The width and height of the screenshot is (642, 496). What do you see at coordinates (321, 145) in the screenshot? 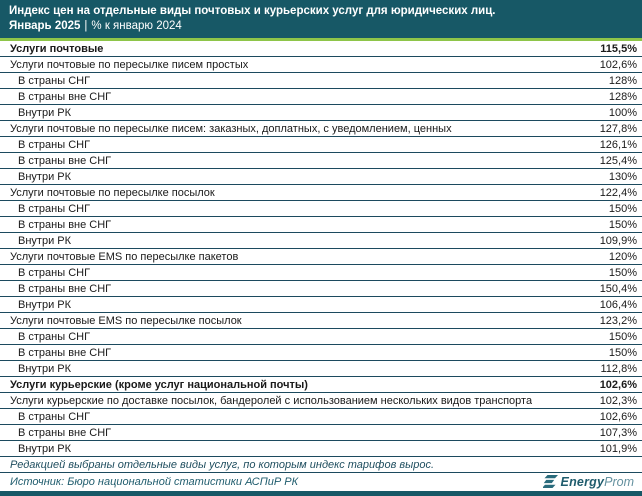
I see `table-row: В страны СНГ 126,1%` at bounding box center [321, 145].